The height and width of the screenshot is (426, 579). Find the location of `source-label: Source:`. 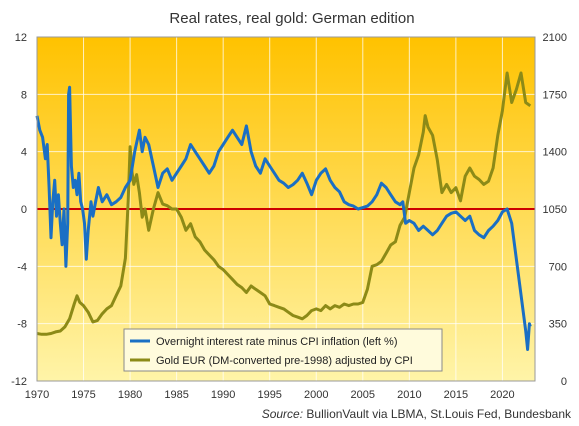

source-label: Source: is located at coordinates (282, 414).